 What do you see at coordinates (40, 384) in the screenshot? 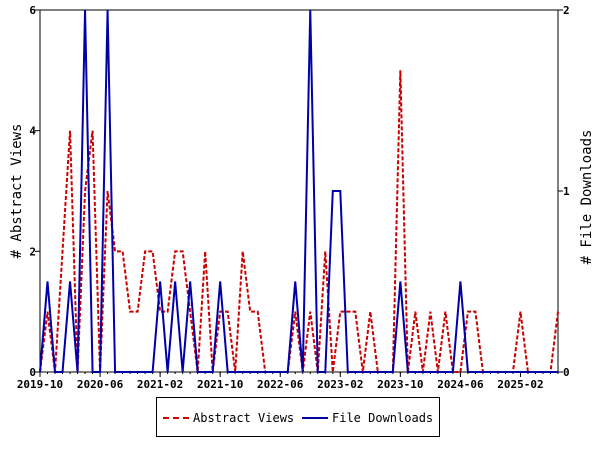
I see `x-tick-label: 2019-10` at bounding box center [40, 384].